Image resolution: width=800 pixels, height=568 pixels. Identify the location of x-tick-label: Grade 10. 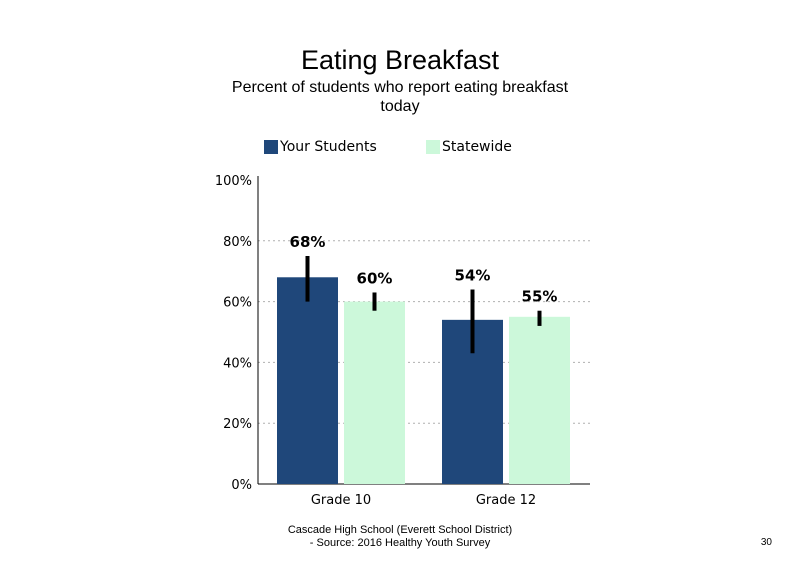
(341, 500).